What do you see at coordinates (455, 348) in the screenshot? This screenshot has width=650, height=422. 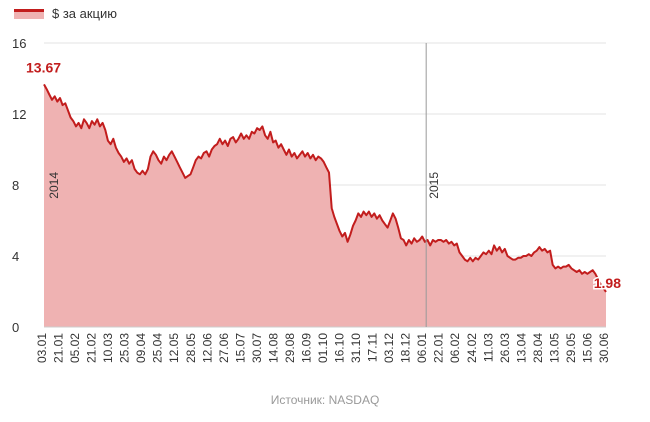 I see `x-tick-label: 06.02` at bounding box center [455, 348].